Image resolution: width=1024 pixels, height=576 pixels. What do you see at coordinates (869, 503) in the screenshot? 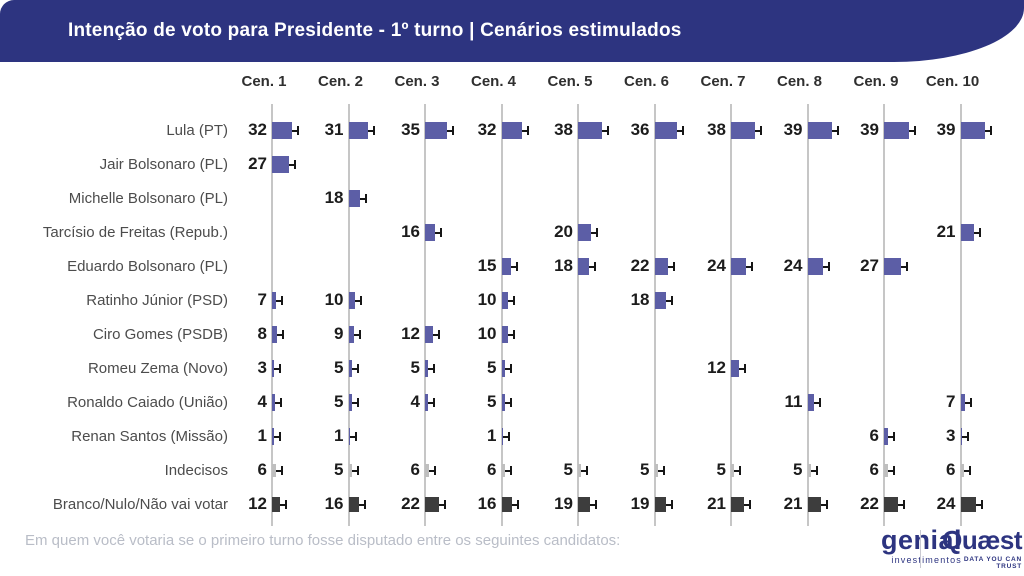
I see `bar-value: 22` at bounding box center [869, 503].